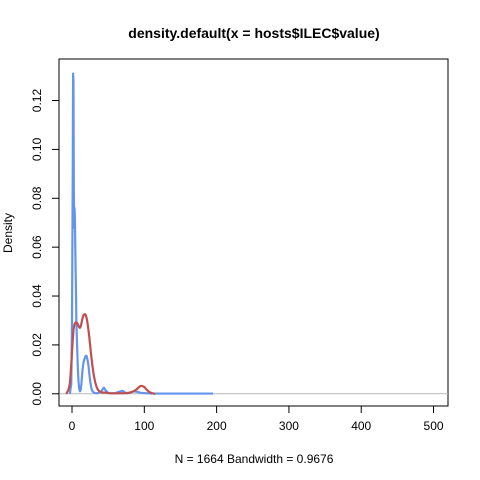  Describe the element at coordinates (256, 419) in the screenshot. I see `x-axis: 0 100 200 300 400 500` at that location.